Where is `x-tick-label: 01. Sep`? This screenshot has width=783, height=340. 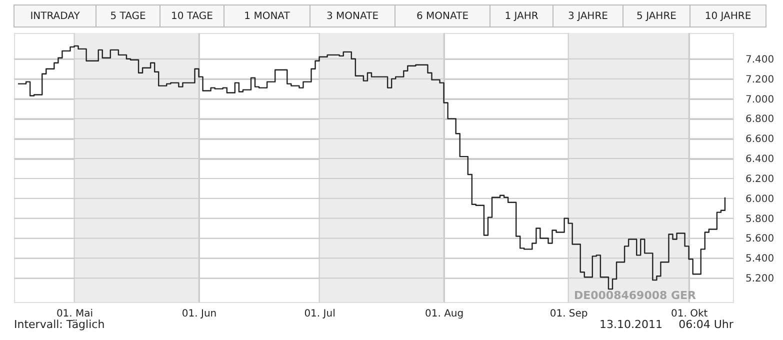 x-tick-label: 01. Sep is located at coordinates (569, 314).